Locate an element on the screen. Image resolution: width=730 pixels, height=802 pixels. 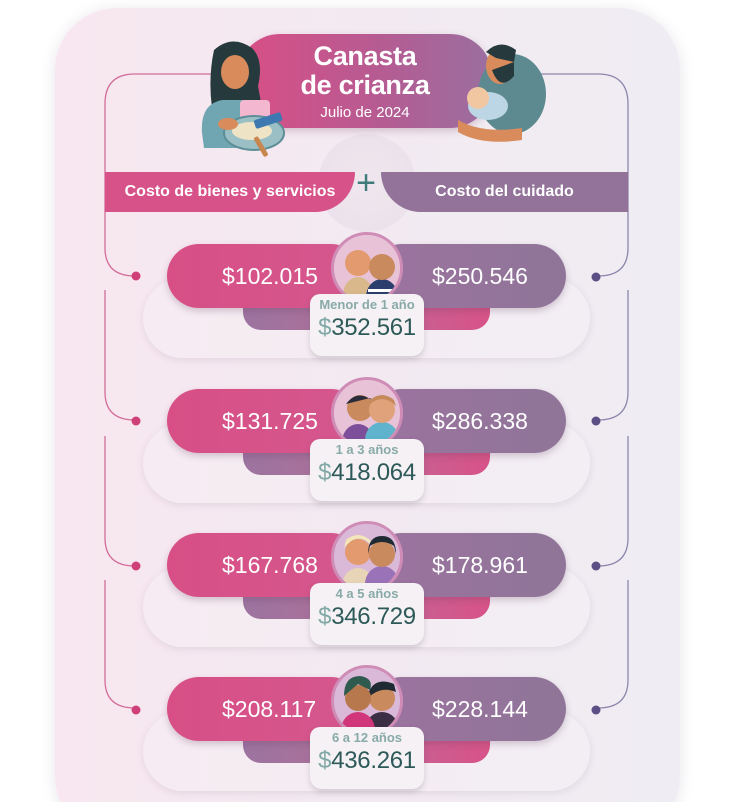
total-cost-value: $346.729 is located at coordinates (367, 617).